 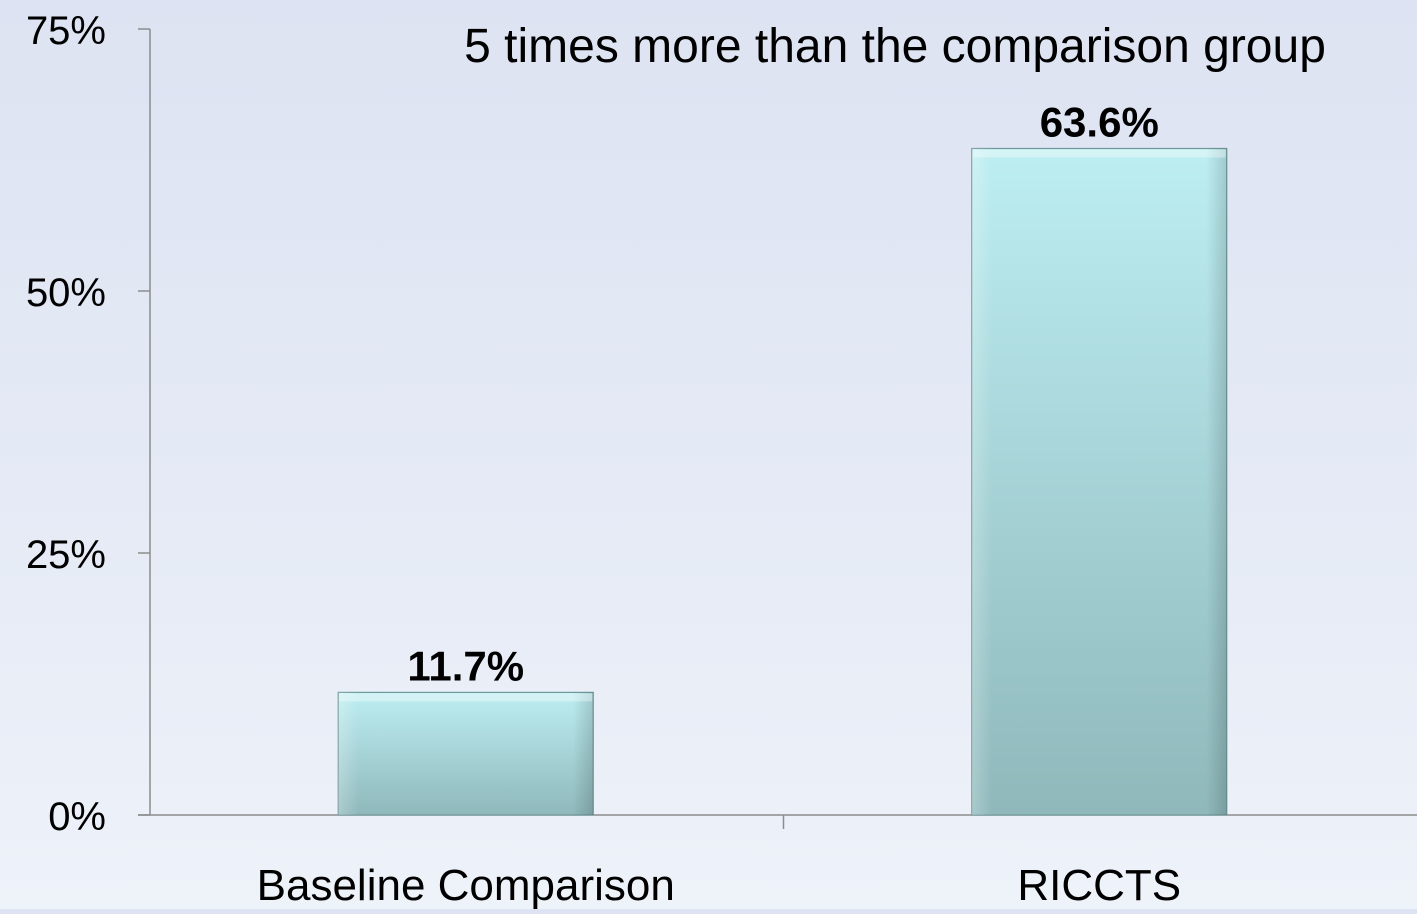 I want to click on x-tick-label: RICCTS, so click(x=1099, y=885).